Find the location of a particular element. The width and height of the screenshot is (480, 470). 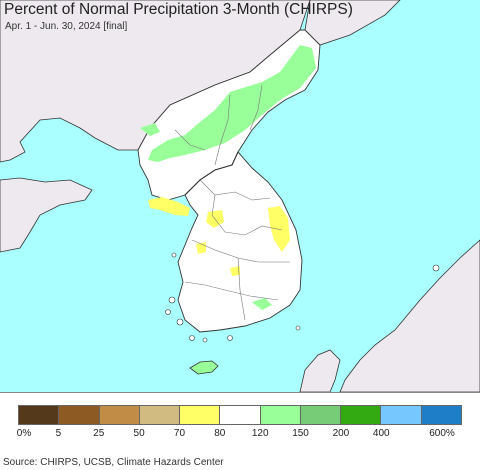

jeju-island is located at coordinates (204, 367).